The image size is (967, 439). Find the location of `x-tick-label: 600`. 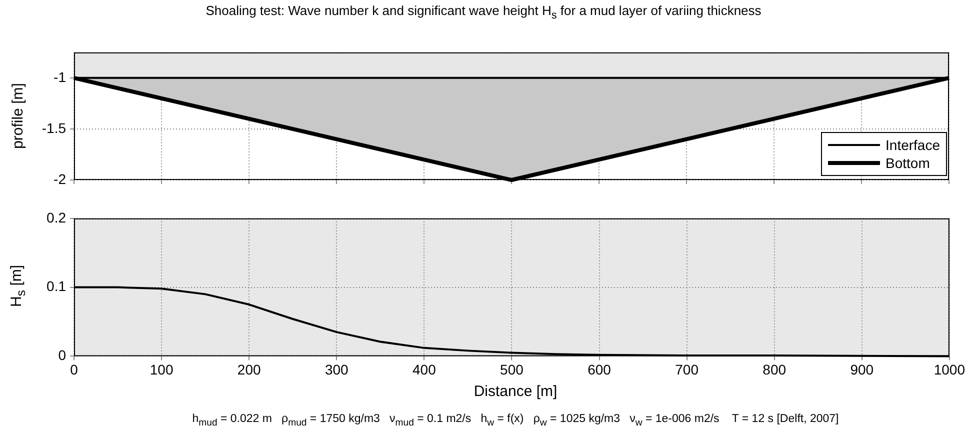

x-tick-label: 600 is located at coordinates (600, 369).